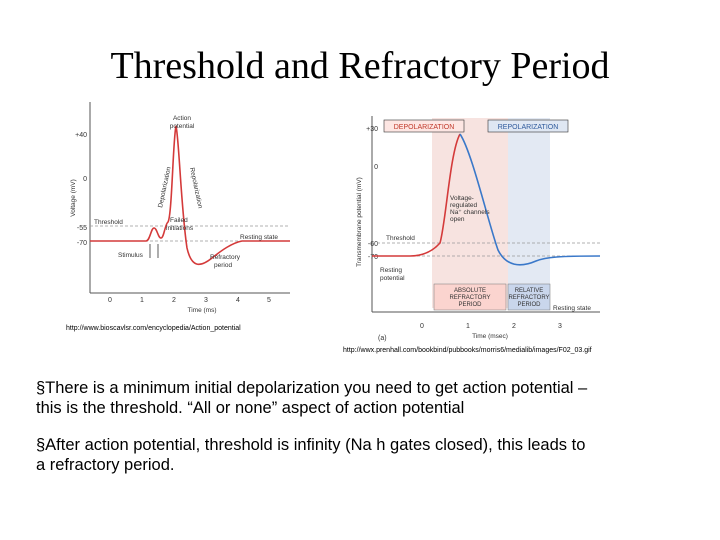 The image size is (720, 540). I want to click on x-axis-label: Time (ms), so click(201, 310).